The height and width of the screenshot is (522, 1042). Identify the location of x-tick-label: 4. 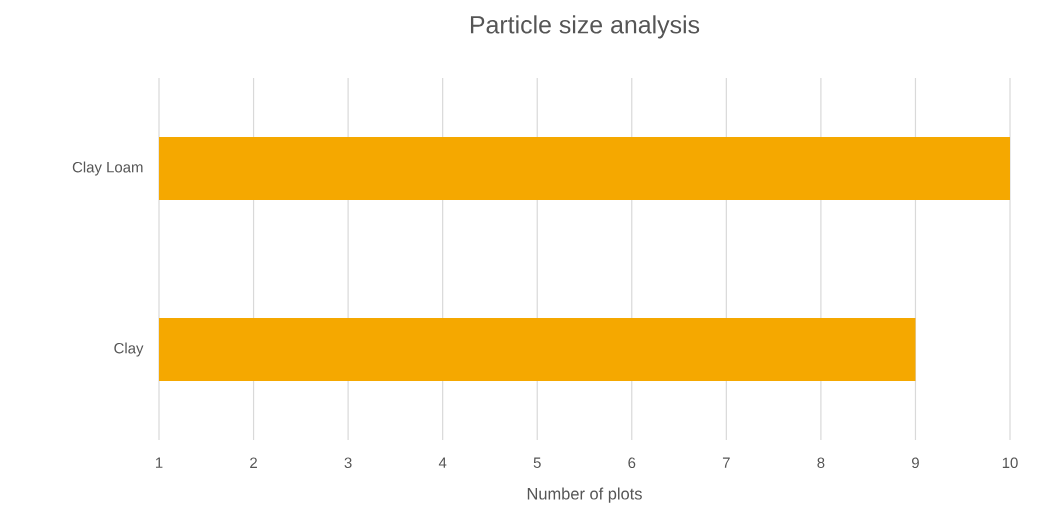
(442, 462).